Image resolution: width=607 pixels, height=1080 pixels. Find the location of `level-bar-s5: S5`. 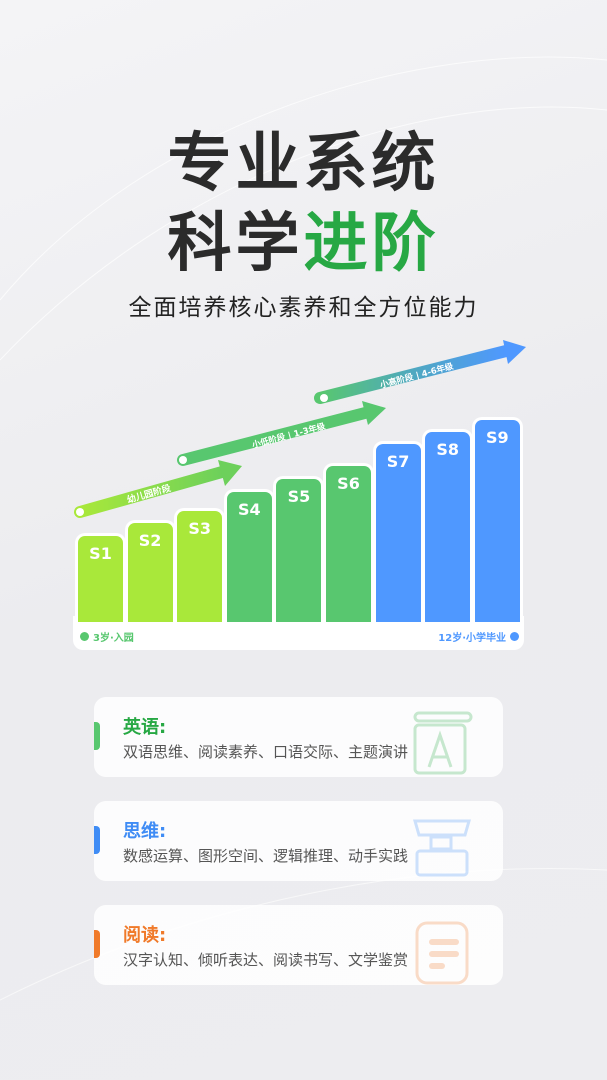

level-bar-s5: S5 is located at coordinates (299, 549).